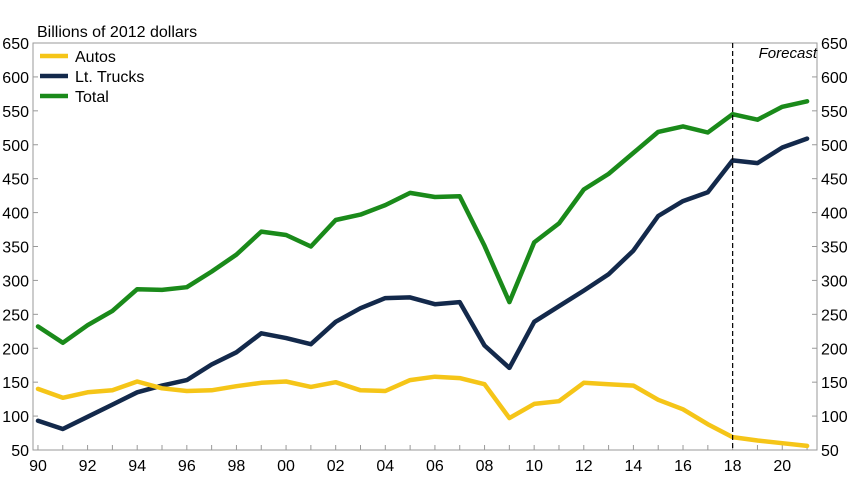  Describe the element at coordinates (237, 466) in the screenshot. I see `x-tick-label-98: 98` at that location.